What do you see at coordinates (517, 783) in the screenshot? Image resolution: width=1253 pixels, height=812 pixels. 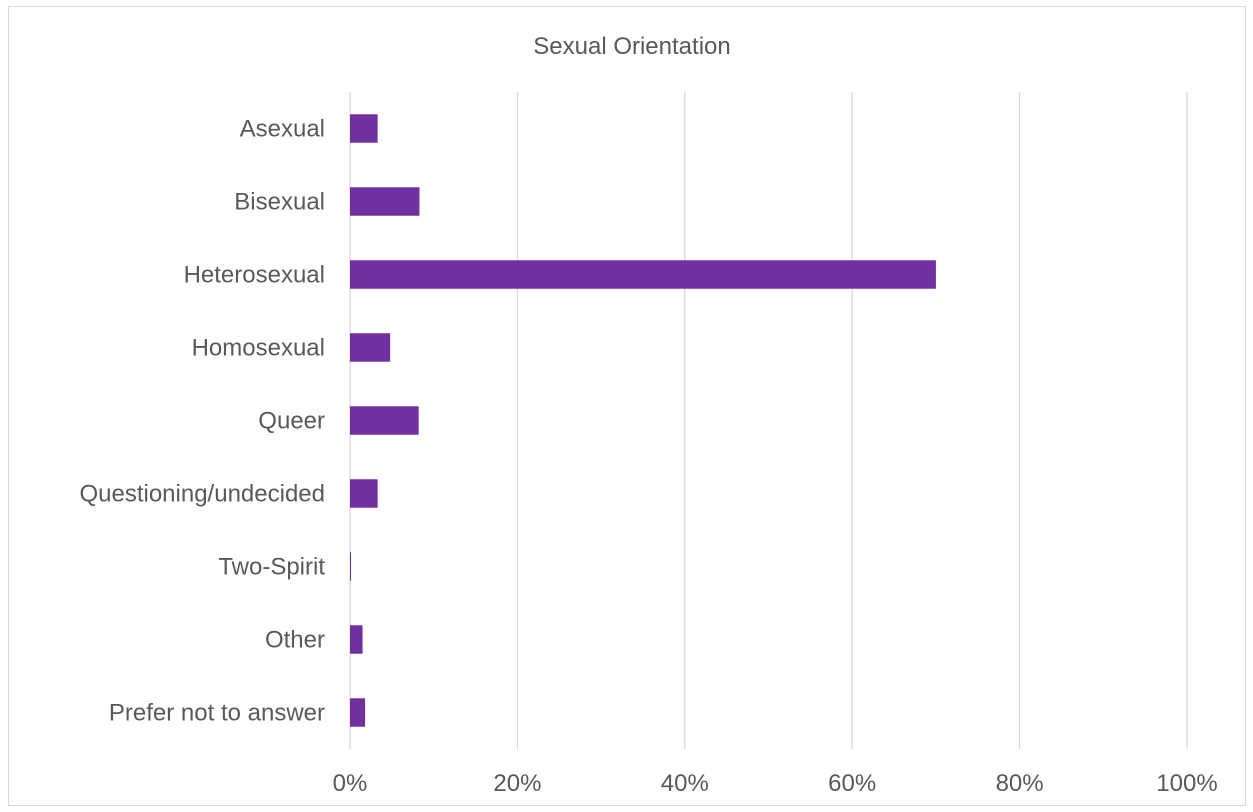 I see `x-tick-label: 20%` at bounding box center [517, 783].